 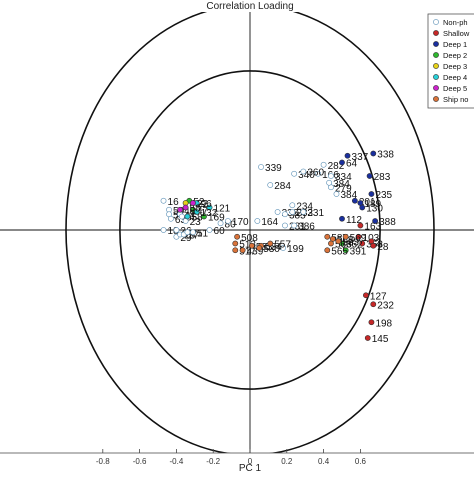 What do you see at coordinates (455, 88) in the screenshot?
I see `legend-label: Deep 5` at bounding box center [455, 88].